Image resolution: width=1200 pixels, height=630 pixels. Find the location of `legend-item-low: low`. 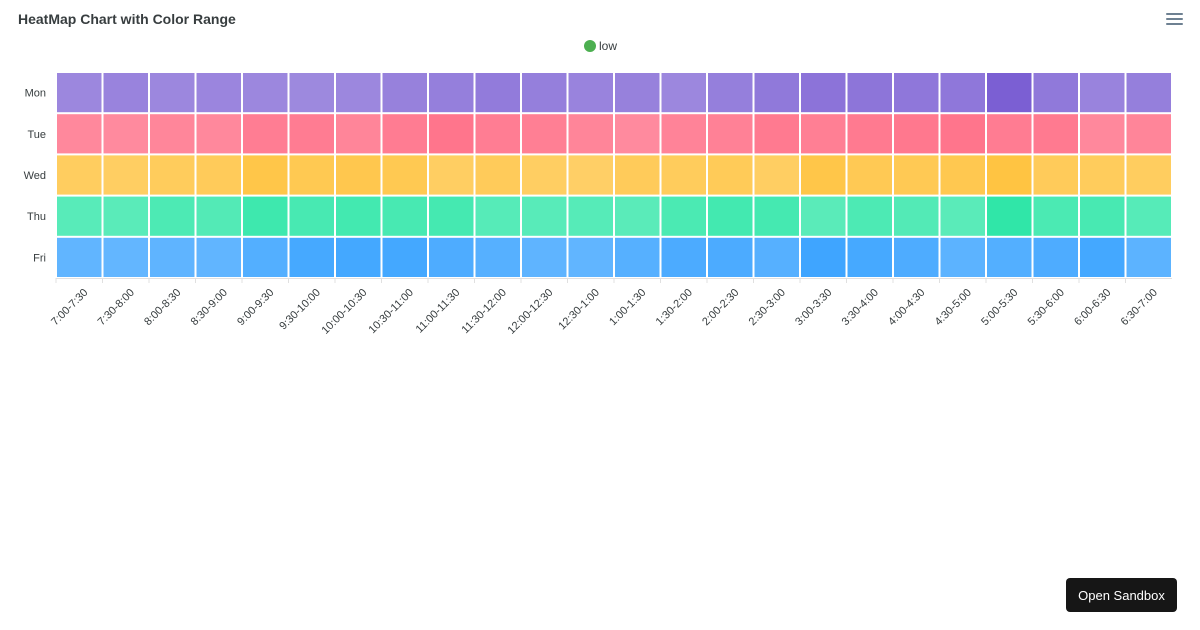

legend-item-low: low is located at coordinates (600, 46).